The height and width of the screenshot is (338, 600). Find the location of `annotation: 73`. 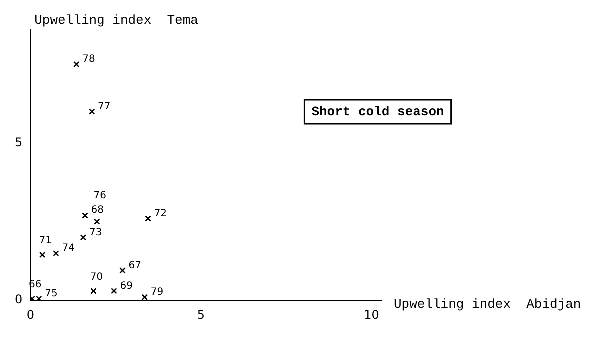

annotation: 73 is located at coordinates (96, 232).